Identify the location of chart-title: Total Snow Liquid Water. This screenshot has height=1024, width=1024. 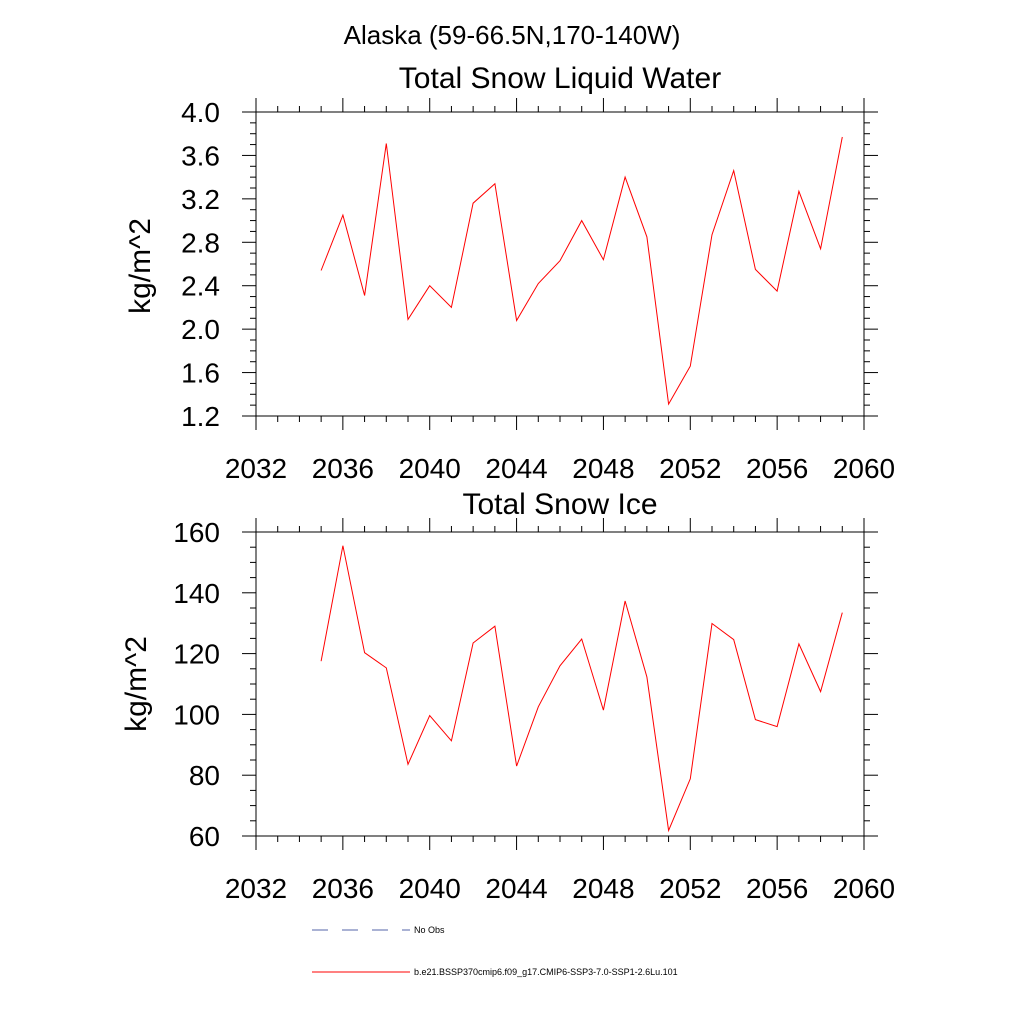
(560, 78).